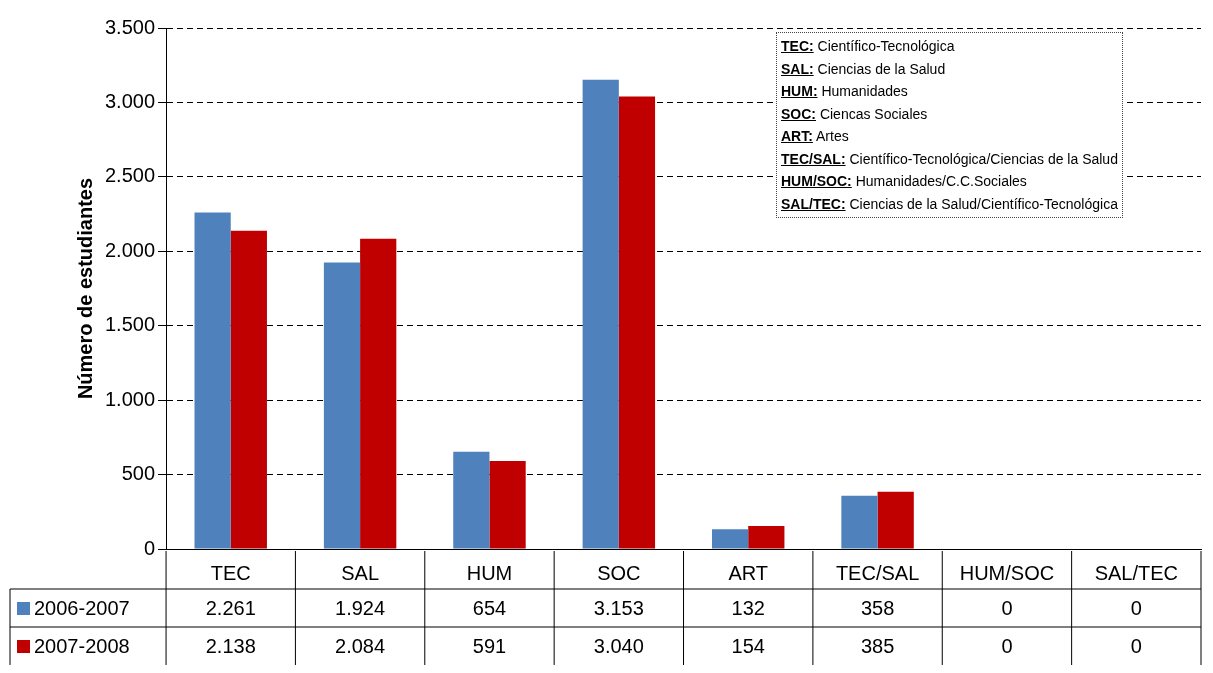 This screenshot has width=1213, height=673. What do you see at coordinates (360, 645) in the screenshot?
I see `data-label: 2.084` at bounding box center [360, 645].